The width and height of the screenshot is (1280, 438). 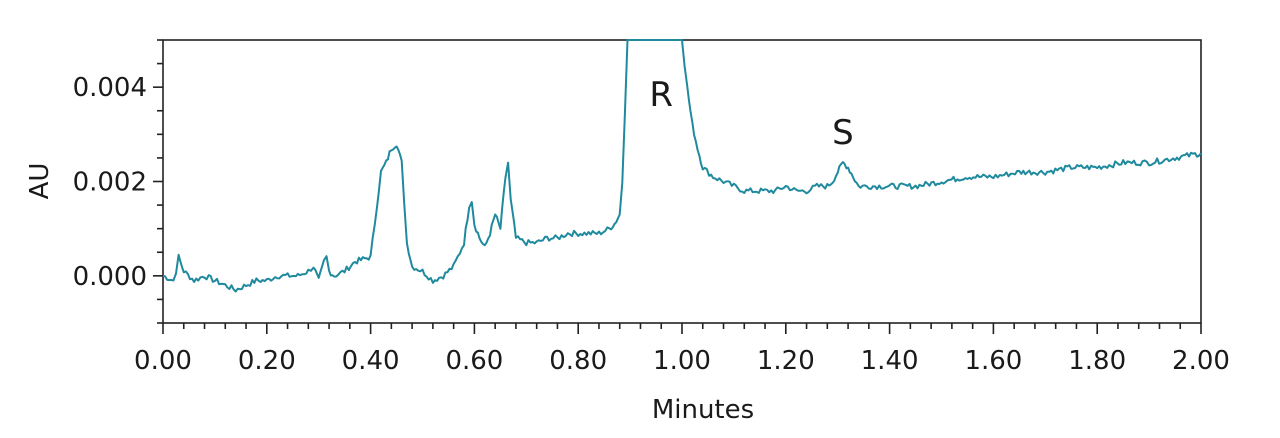 What do you see at coordinates (751, 114) in the screenshot?
I see `peak-annotations: RS` at bounding box center [751, 114].